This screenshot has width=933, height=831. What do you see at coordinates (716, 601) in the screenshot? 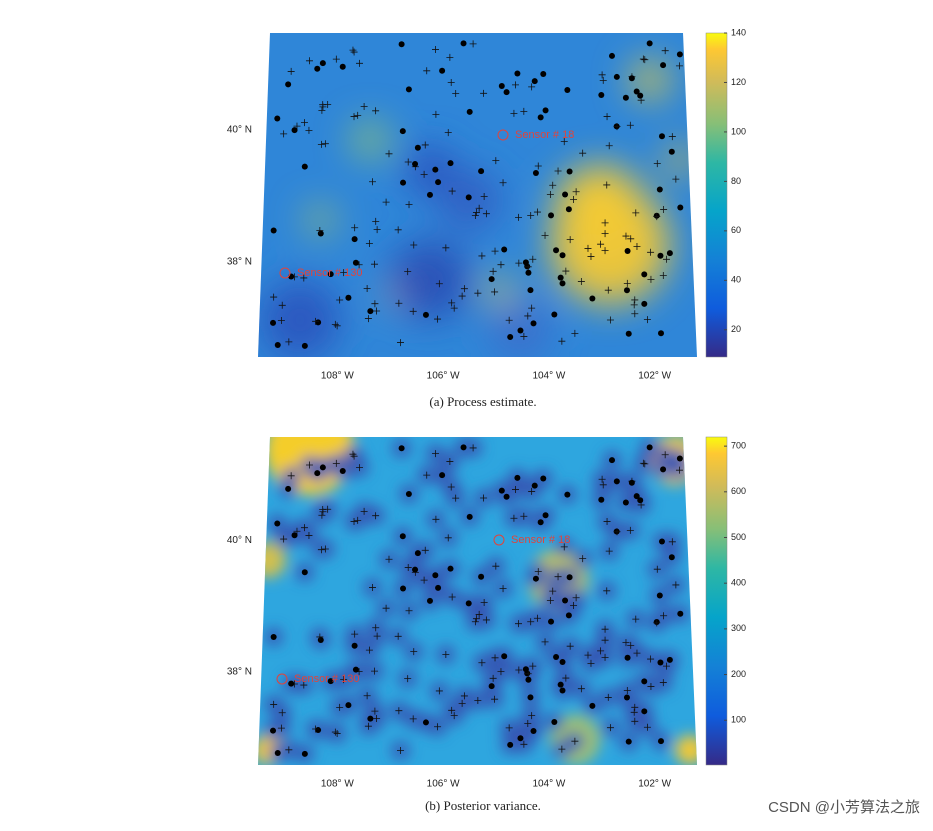
I see `colorbar` at bounding box center [716, 601].